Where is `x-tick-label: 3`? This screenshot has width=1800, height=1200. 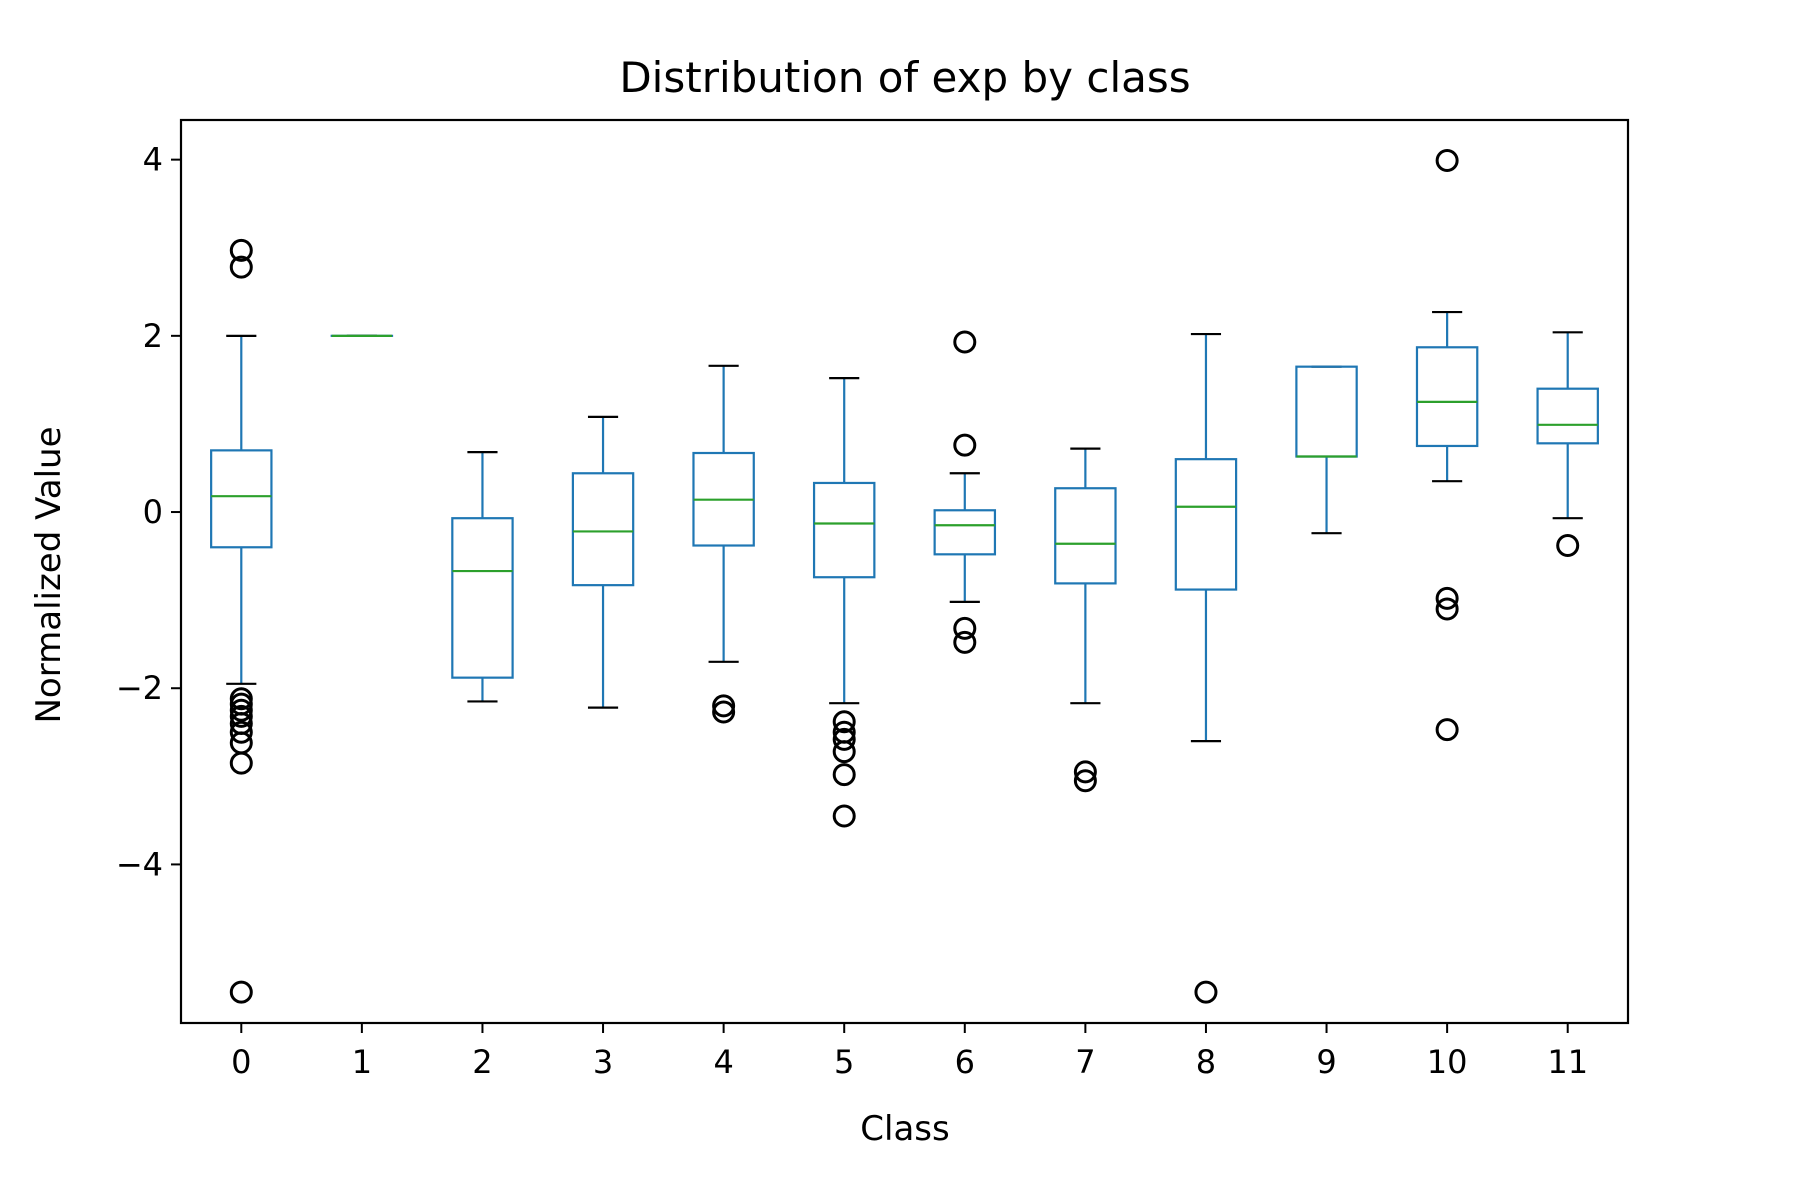
x-tick-label: 3 is located at coordinates (603, 1062).